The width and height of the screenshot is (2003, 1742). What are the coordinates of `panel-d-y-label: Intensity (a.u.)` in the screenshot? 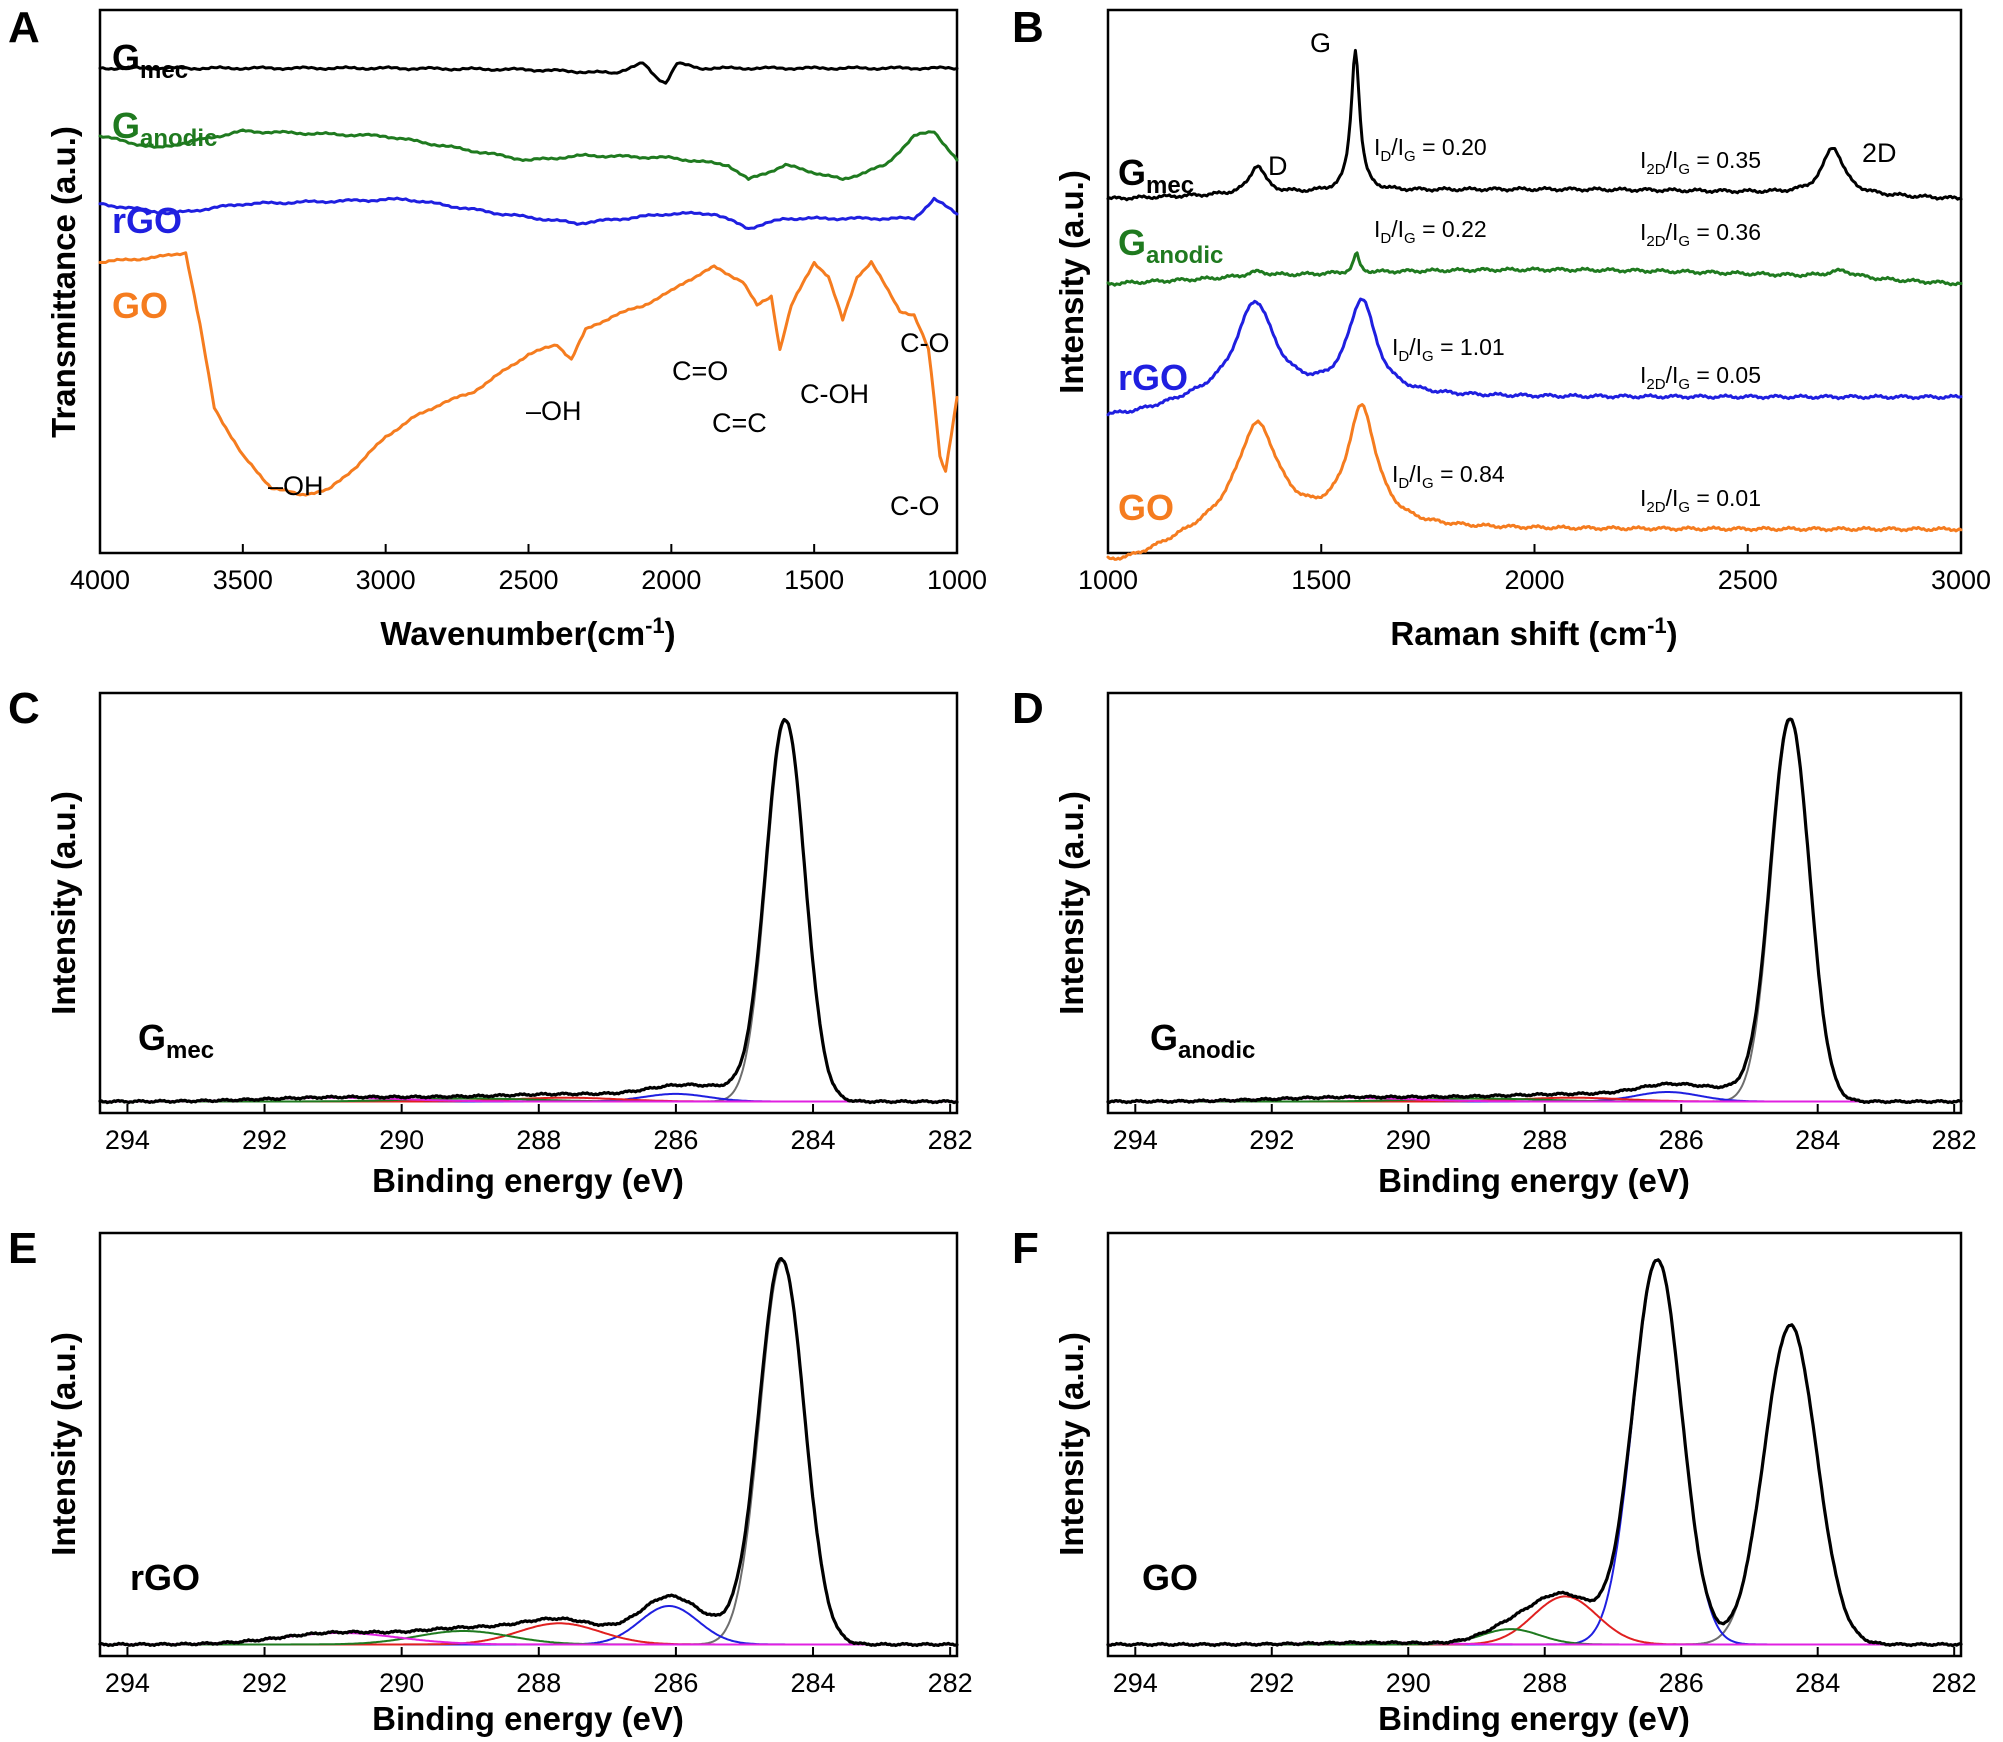 It's located at (1071, 903).